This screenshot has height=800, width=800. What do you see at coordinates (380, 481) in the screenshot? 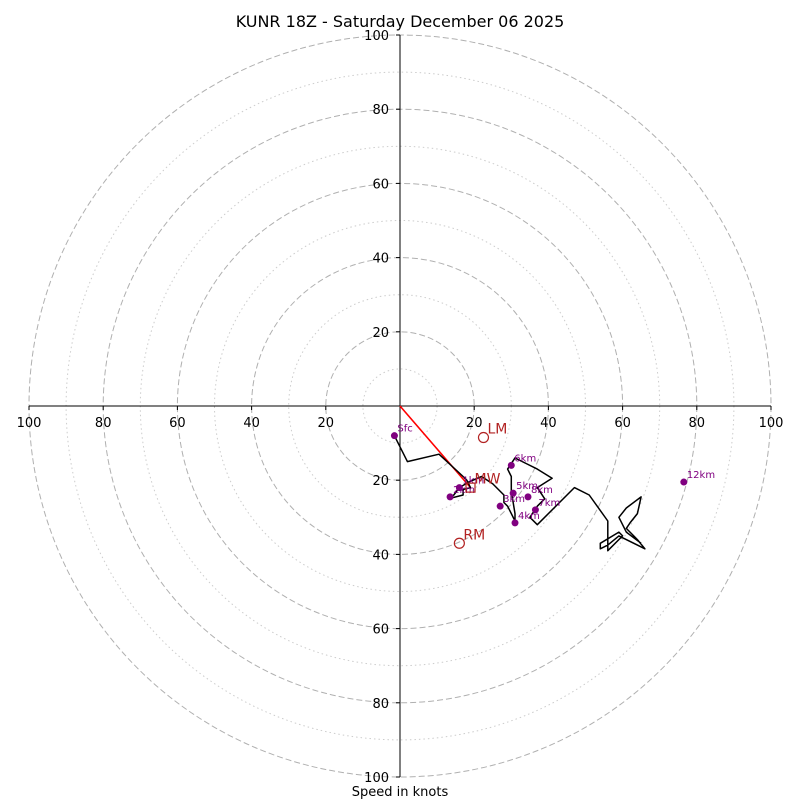
I see `tick-label-bottom-20: 20` at bounding box center [380, 481].